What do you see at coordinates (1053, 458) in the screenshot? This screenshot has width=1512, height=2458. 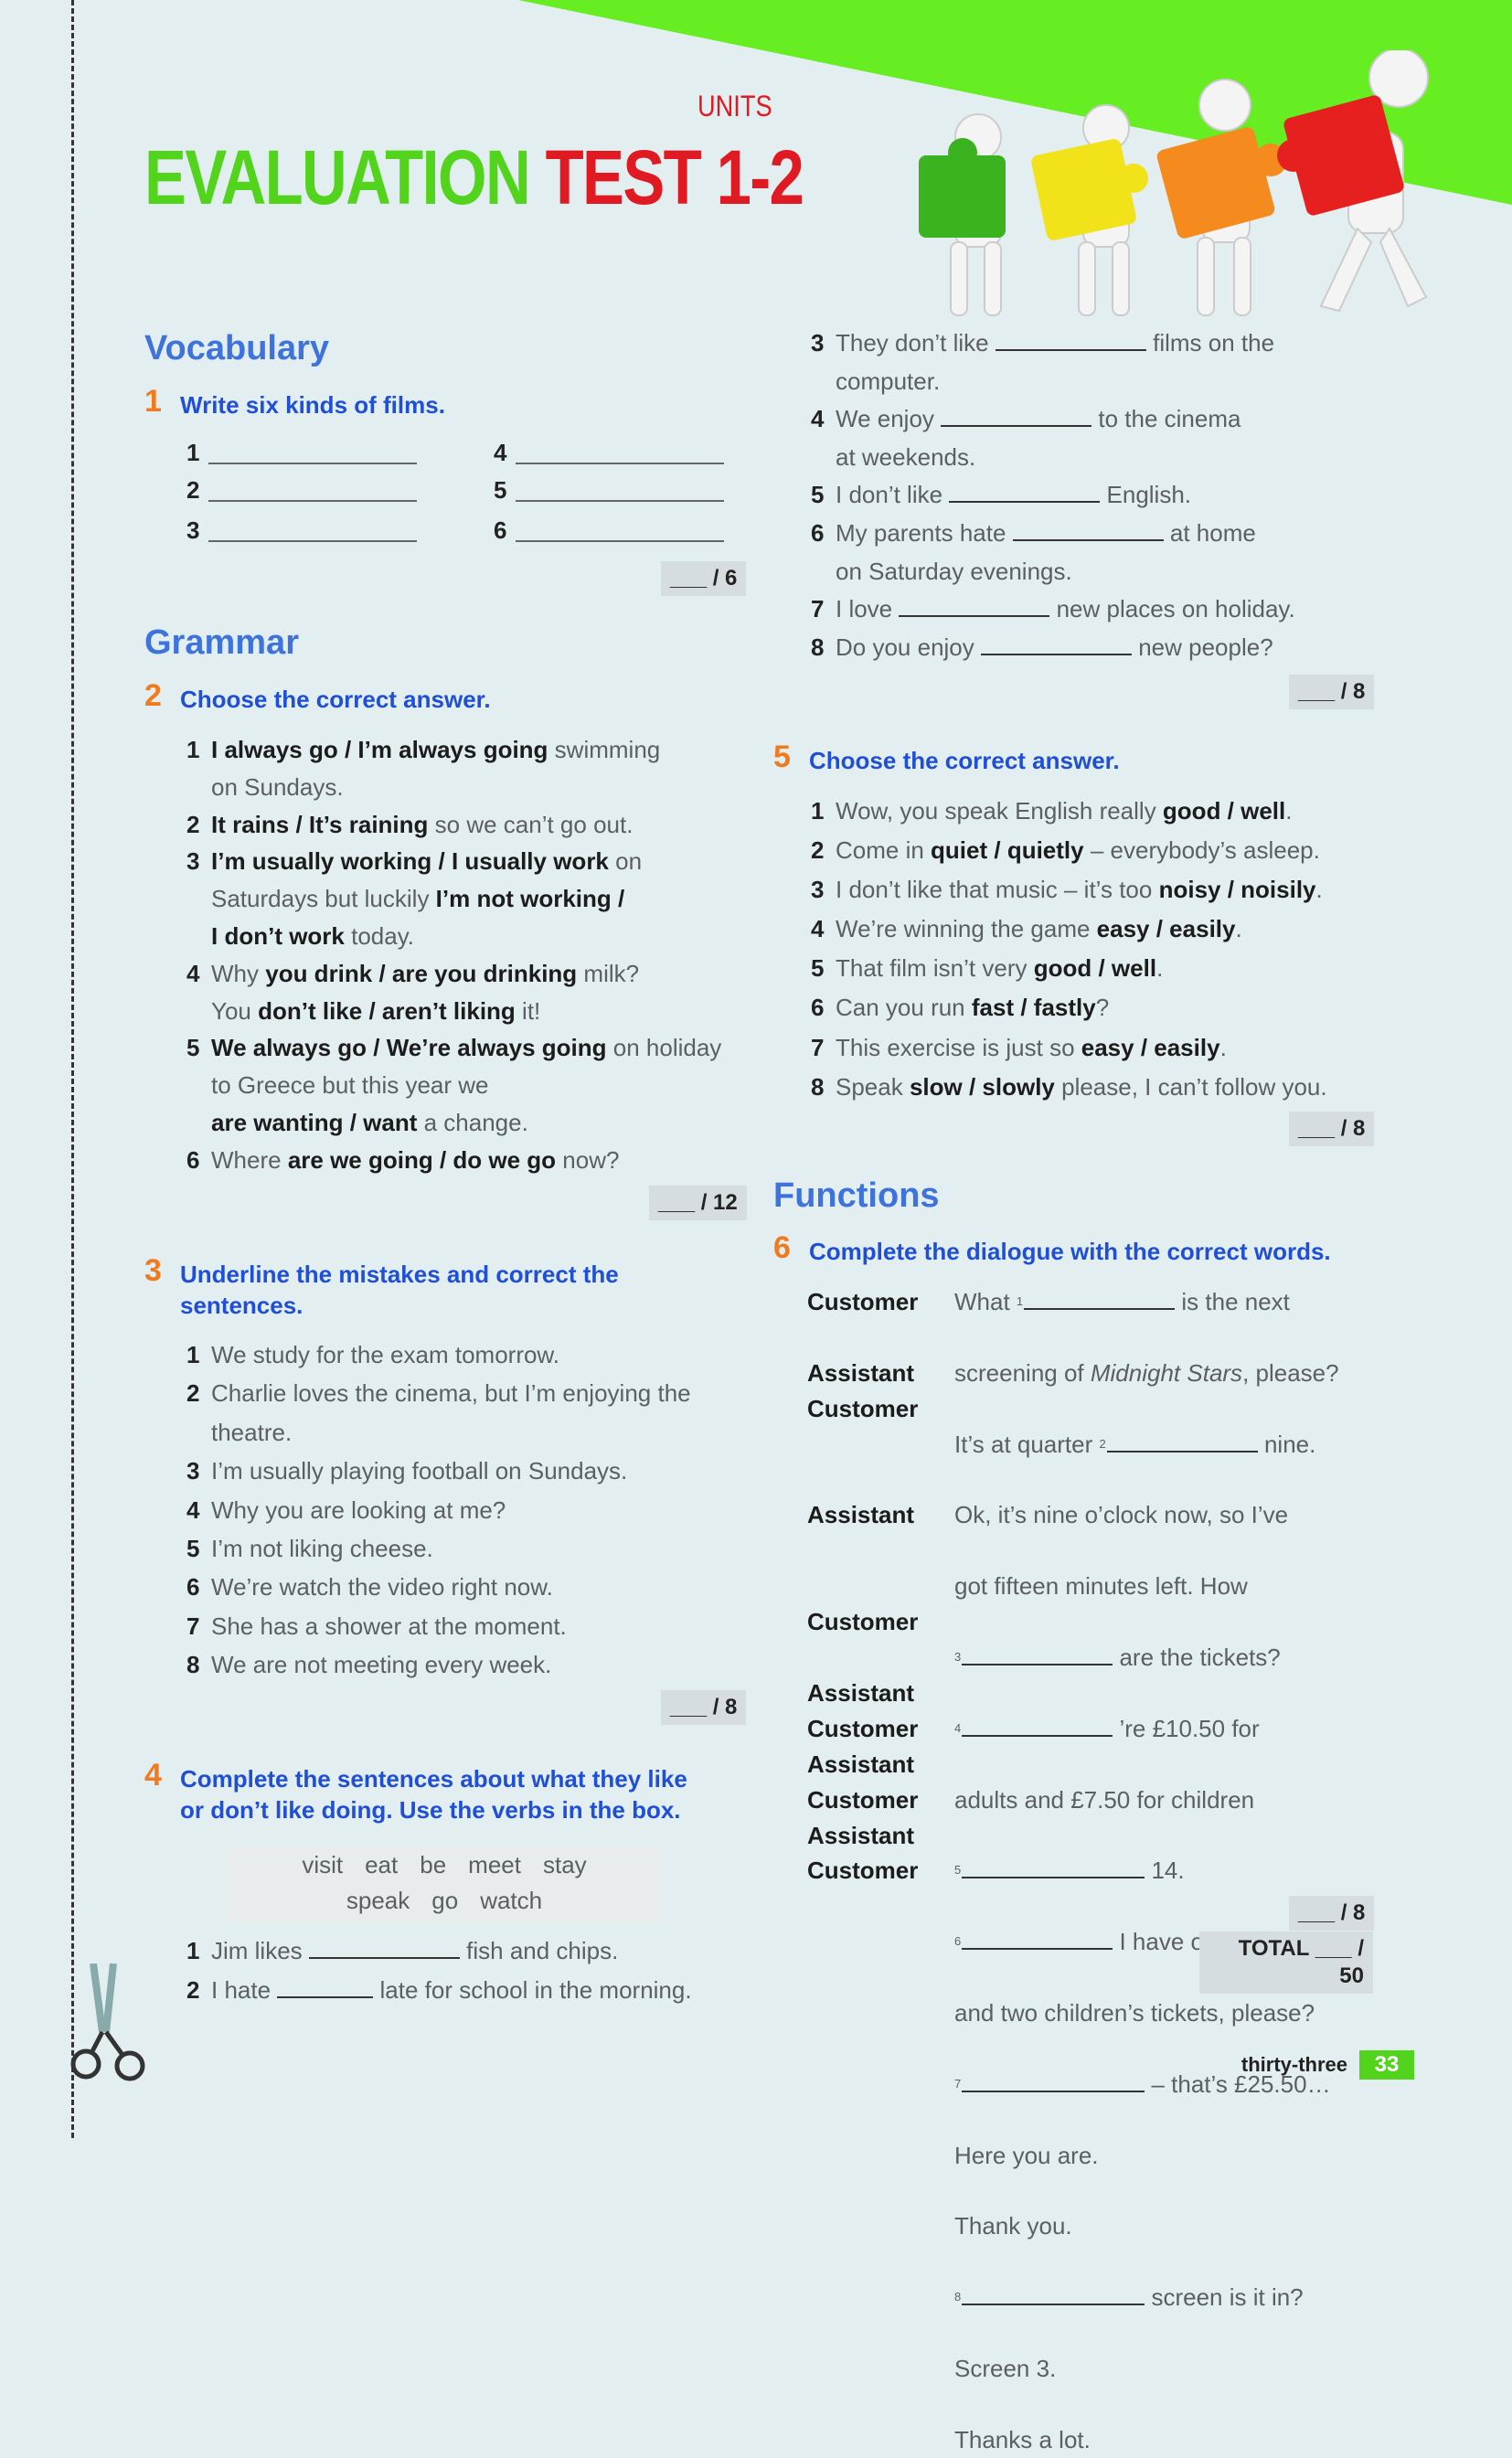 I see `item-line: at weekends.` at bounding box center [1053, 458].